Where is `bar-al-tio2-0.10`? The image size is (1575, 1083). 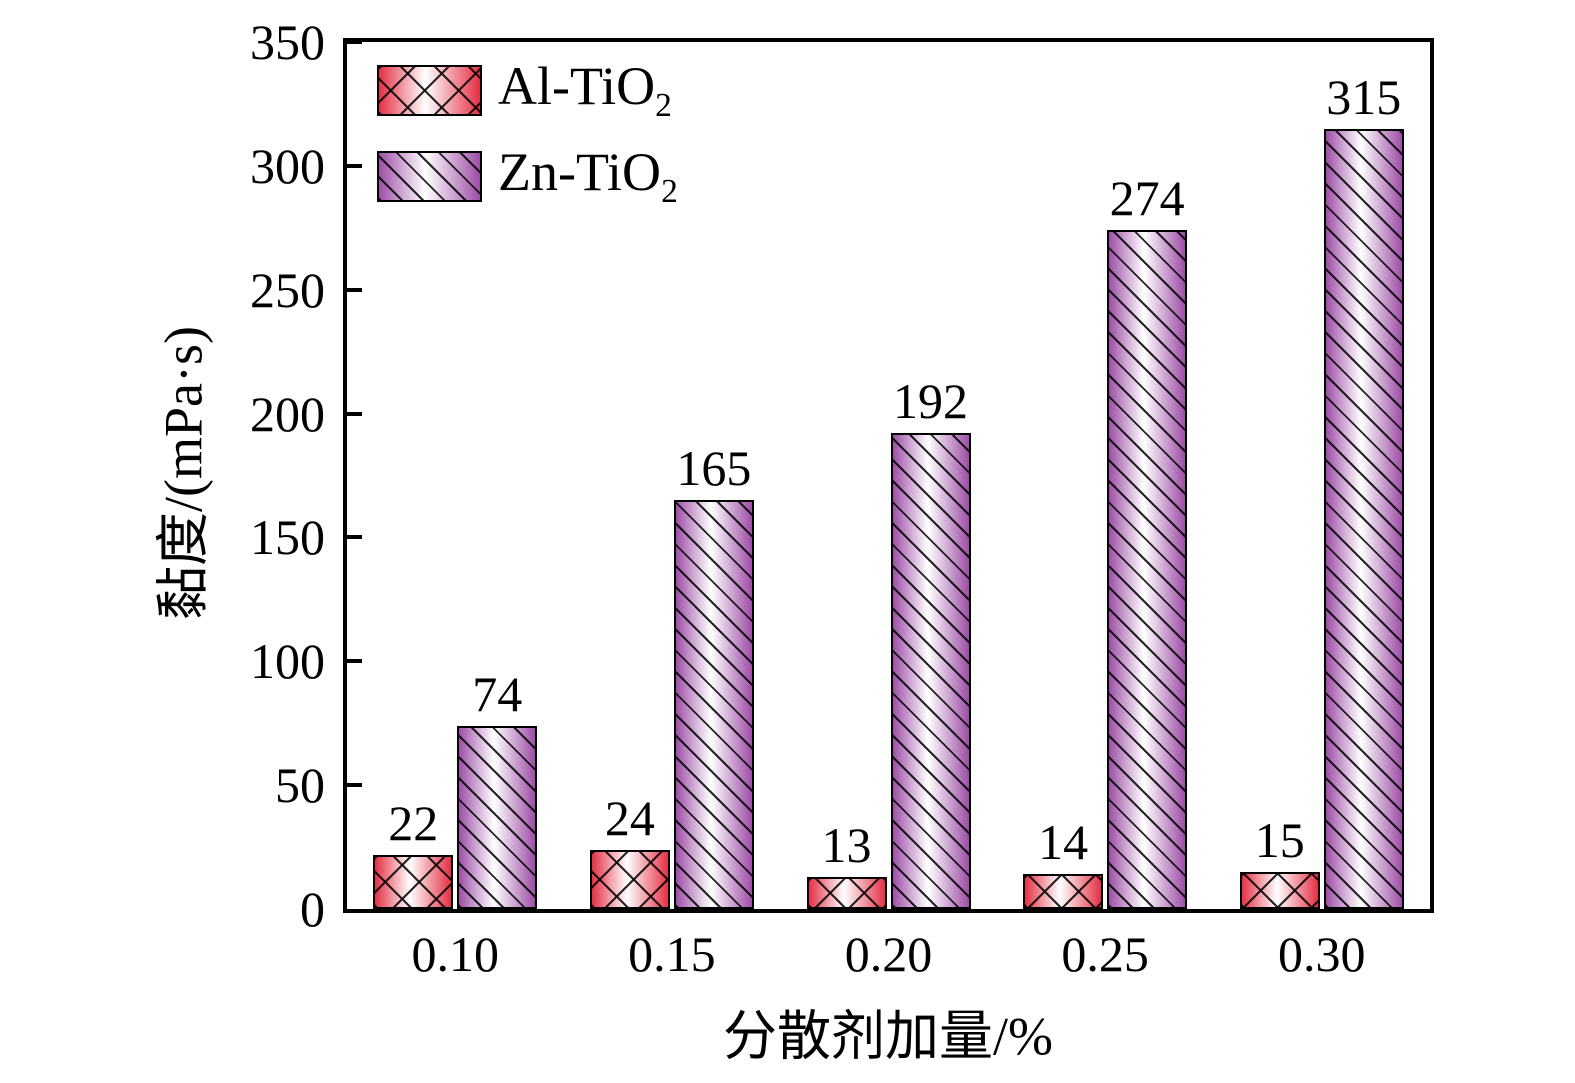 bar-al-tio2-0.10 is located at coordinates (413, 881).